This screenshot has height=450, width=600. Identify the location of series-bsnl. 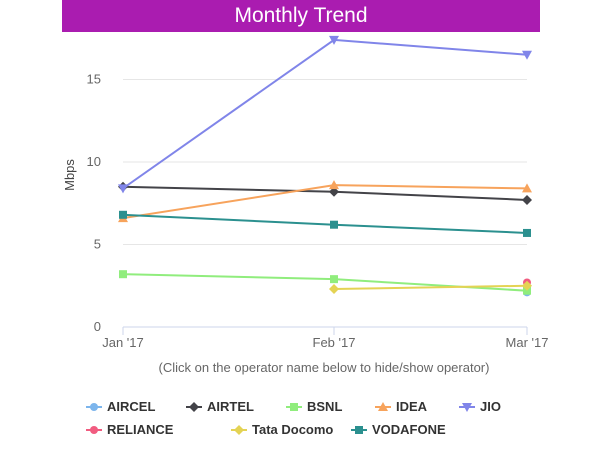
(325, 282).